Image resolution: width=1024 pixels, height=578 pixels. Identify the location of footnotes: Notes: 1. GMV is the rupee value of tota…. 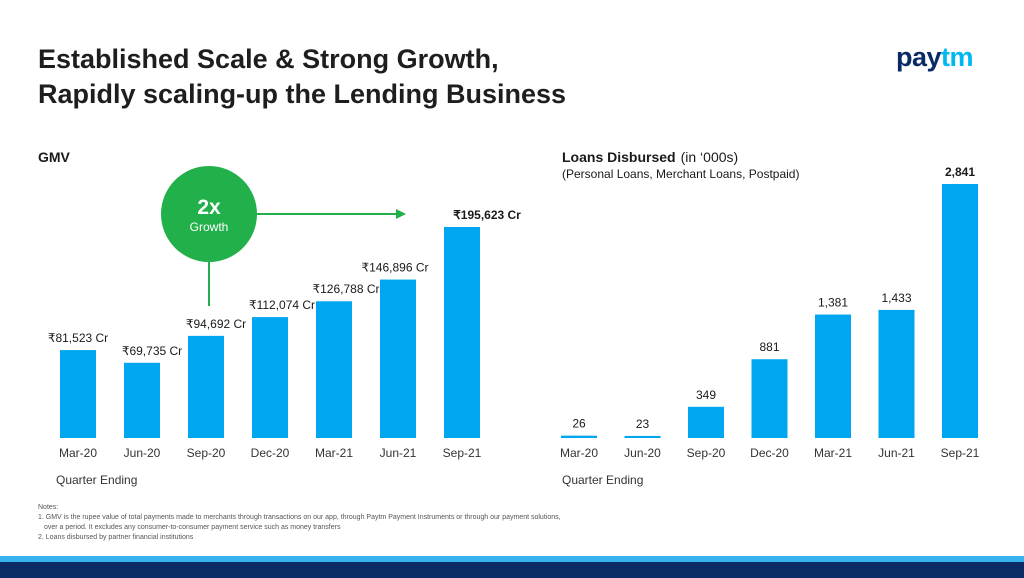
(348, 523).